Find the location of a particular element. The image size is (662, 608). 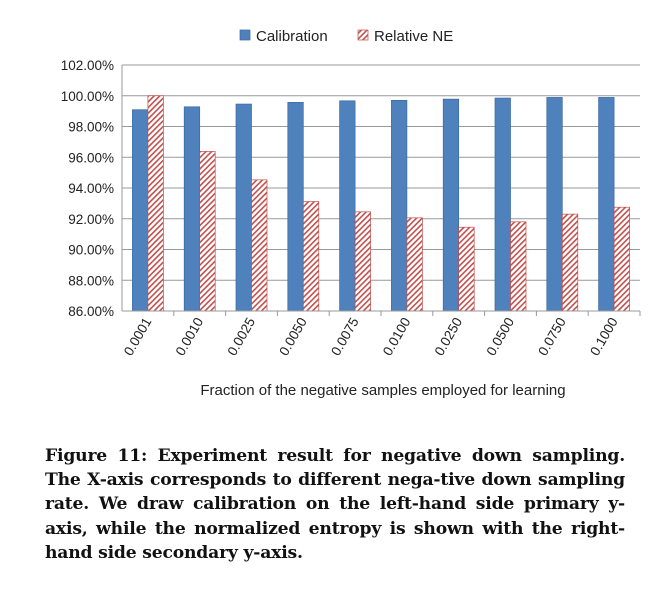

x-tick-label: 0.0010 is located at coordinates (190, 336).